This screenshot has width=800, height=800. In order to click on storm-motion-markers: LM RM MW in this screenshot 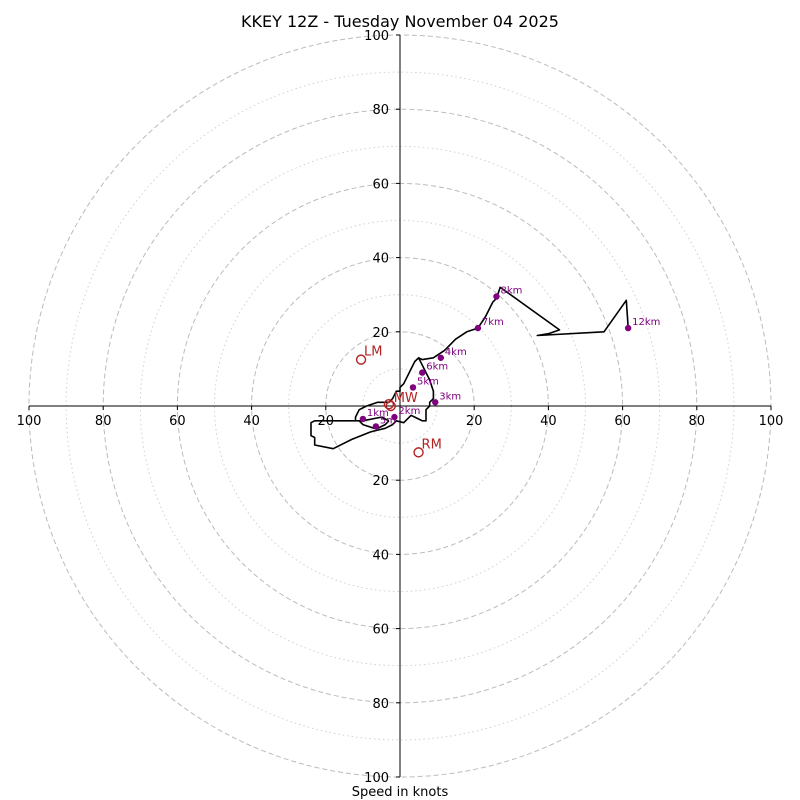, I will do `click(398, 401)`.